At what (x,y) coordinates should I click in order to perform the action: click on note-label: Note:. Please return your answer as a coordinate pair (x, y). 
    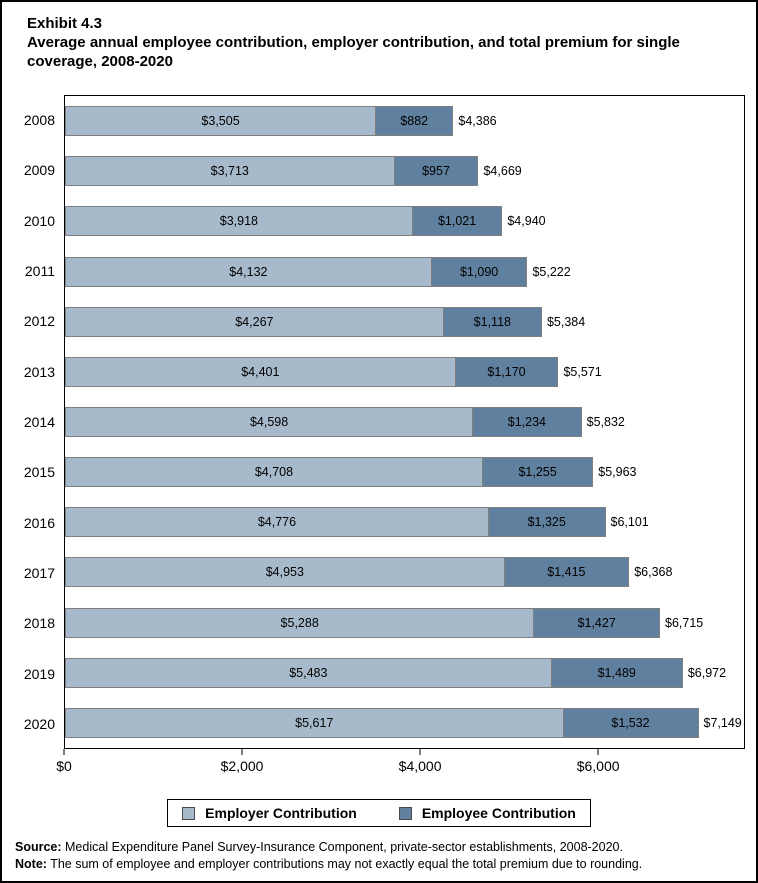
    Looking at the image, I should click on (31, 864).